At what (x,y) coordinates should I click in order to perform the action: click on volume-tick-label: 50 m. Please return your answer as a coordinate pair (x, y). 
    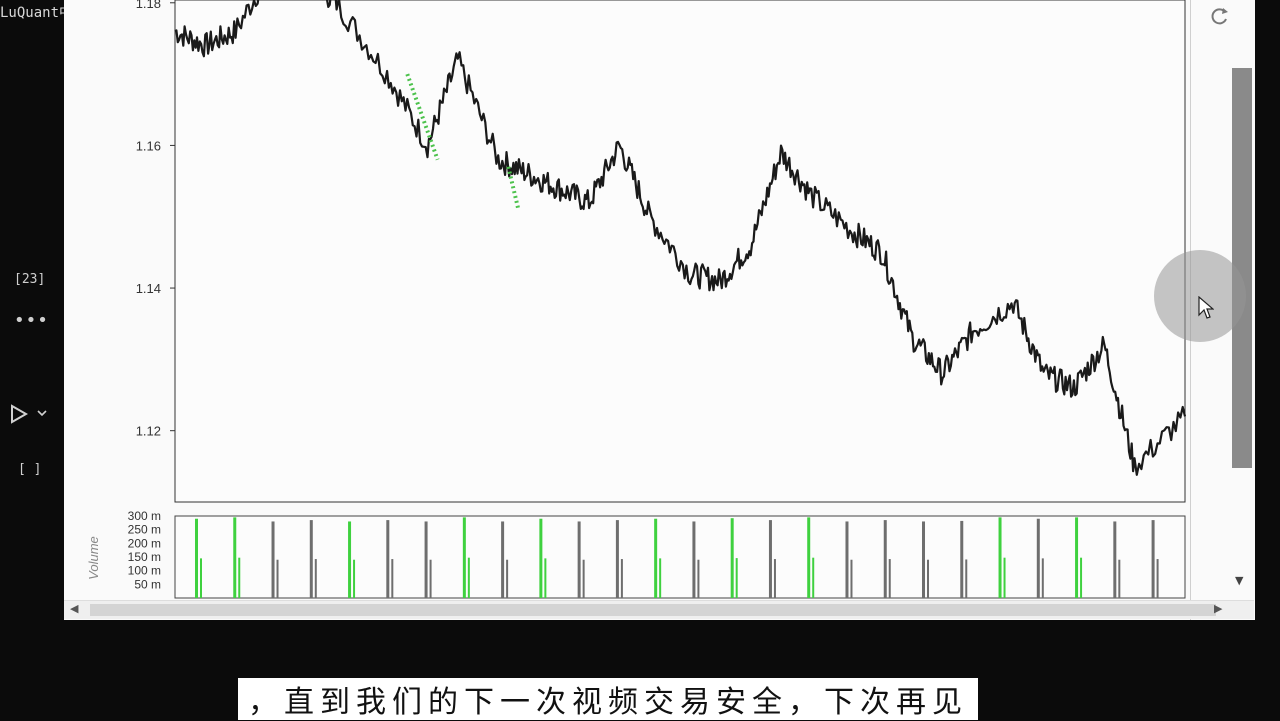
    Looking at the image, I should click on (147, 584).